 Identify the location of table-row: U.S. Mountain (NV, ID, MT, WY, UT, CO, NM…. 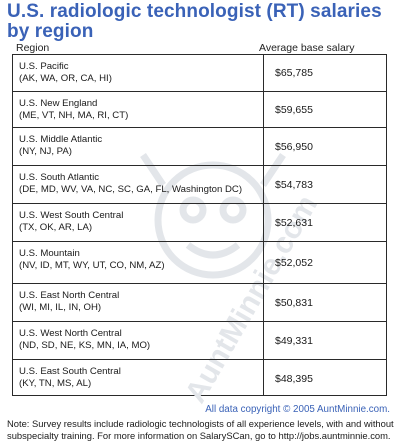
(199, 262).